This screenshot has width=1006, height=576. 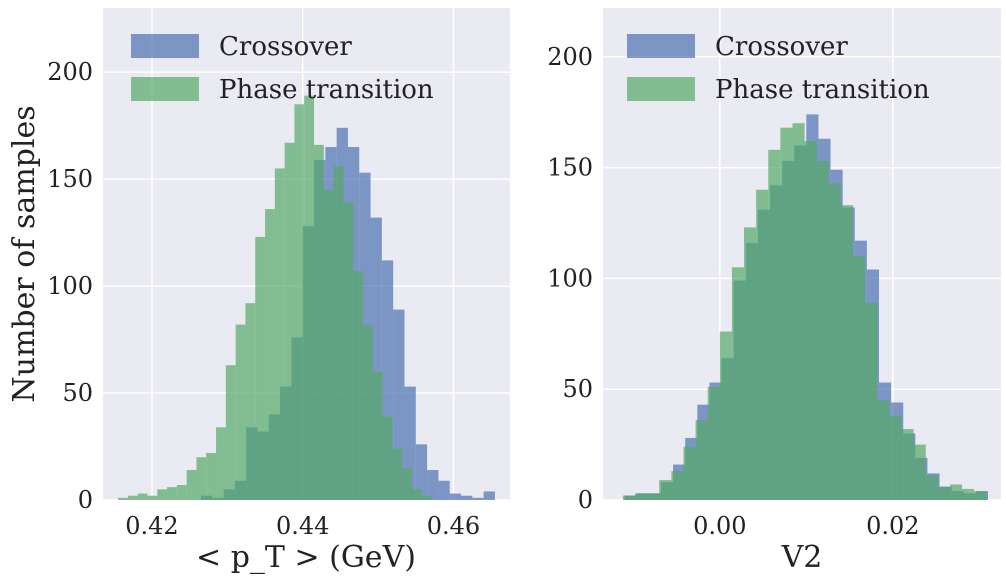 I want to click on right-x-axis-label: V2, so click(x=802, y=557).